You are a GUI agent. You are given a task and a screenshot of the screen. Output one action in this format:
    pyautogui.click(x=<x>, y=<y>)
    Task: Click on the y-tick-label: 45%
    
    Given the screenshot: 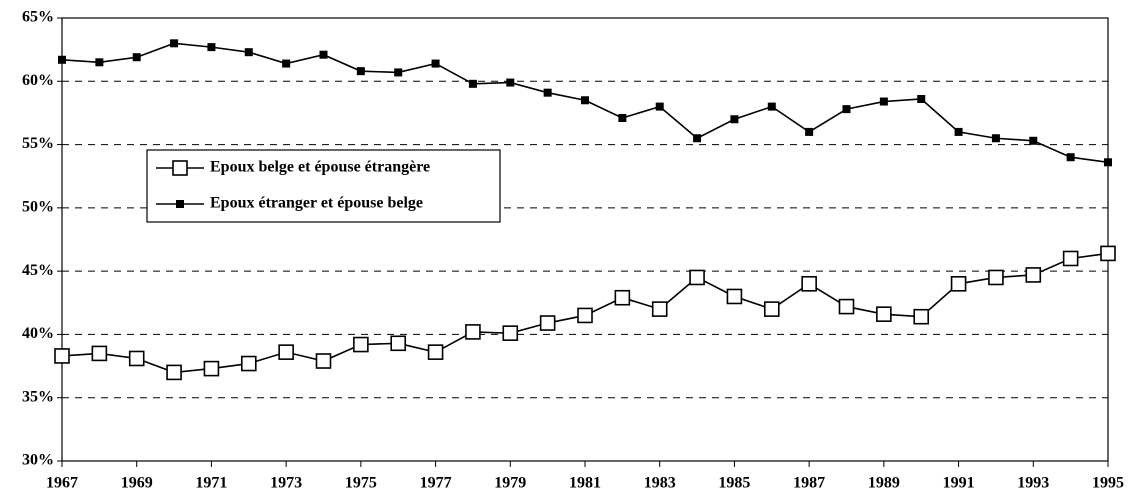 What is the action you would take?
    pyautogui.click(x=38, y=270)
    